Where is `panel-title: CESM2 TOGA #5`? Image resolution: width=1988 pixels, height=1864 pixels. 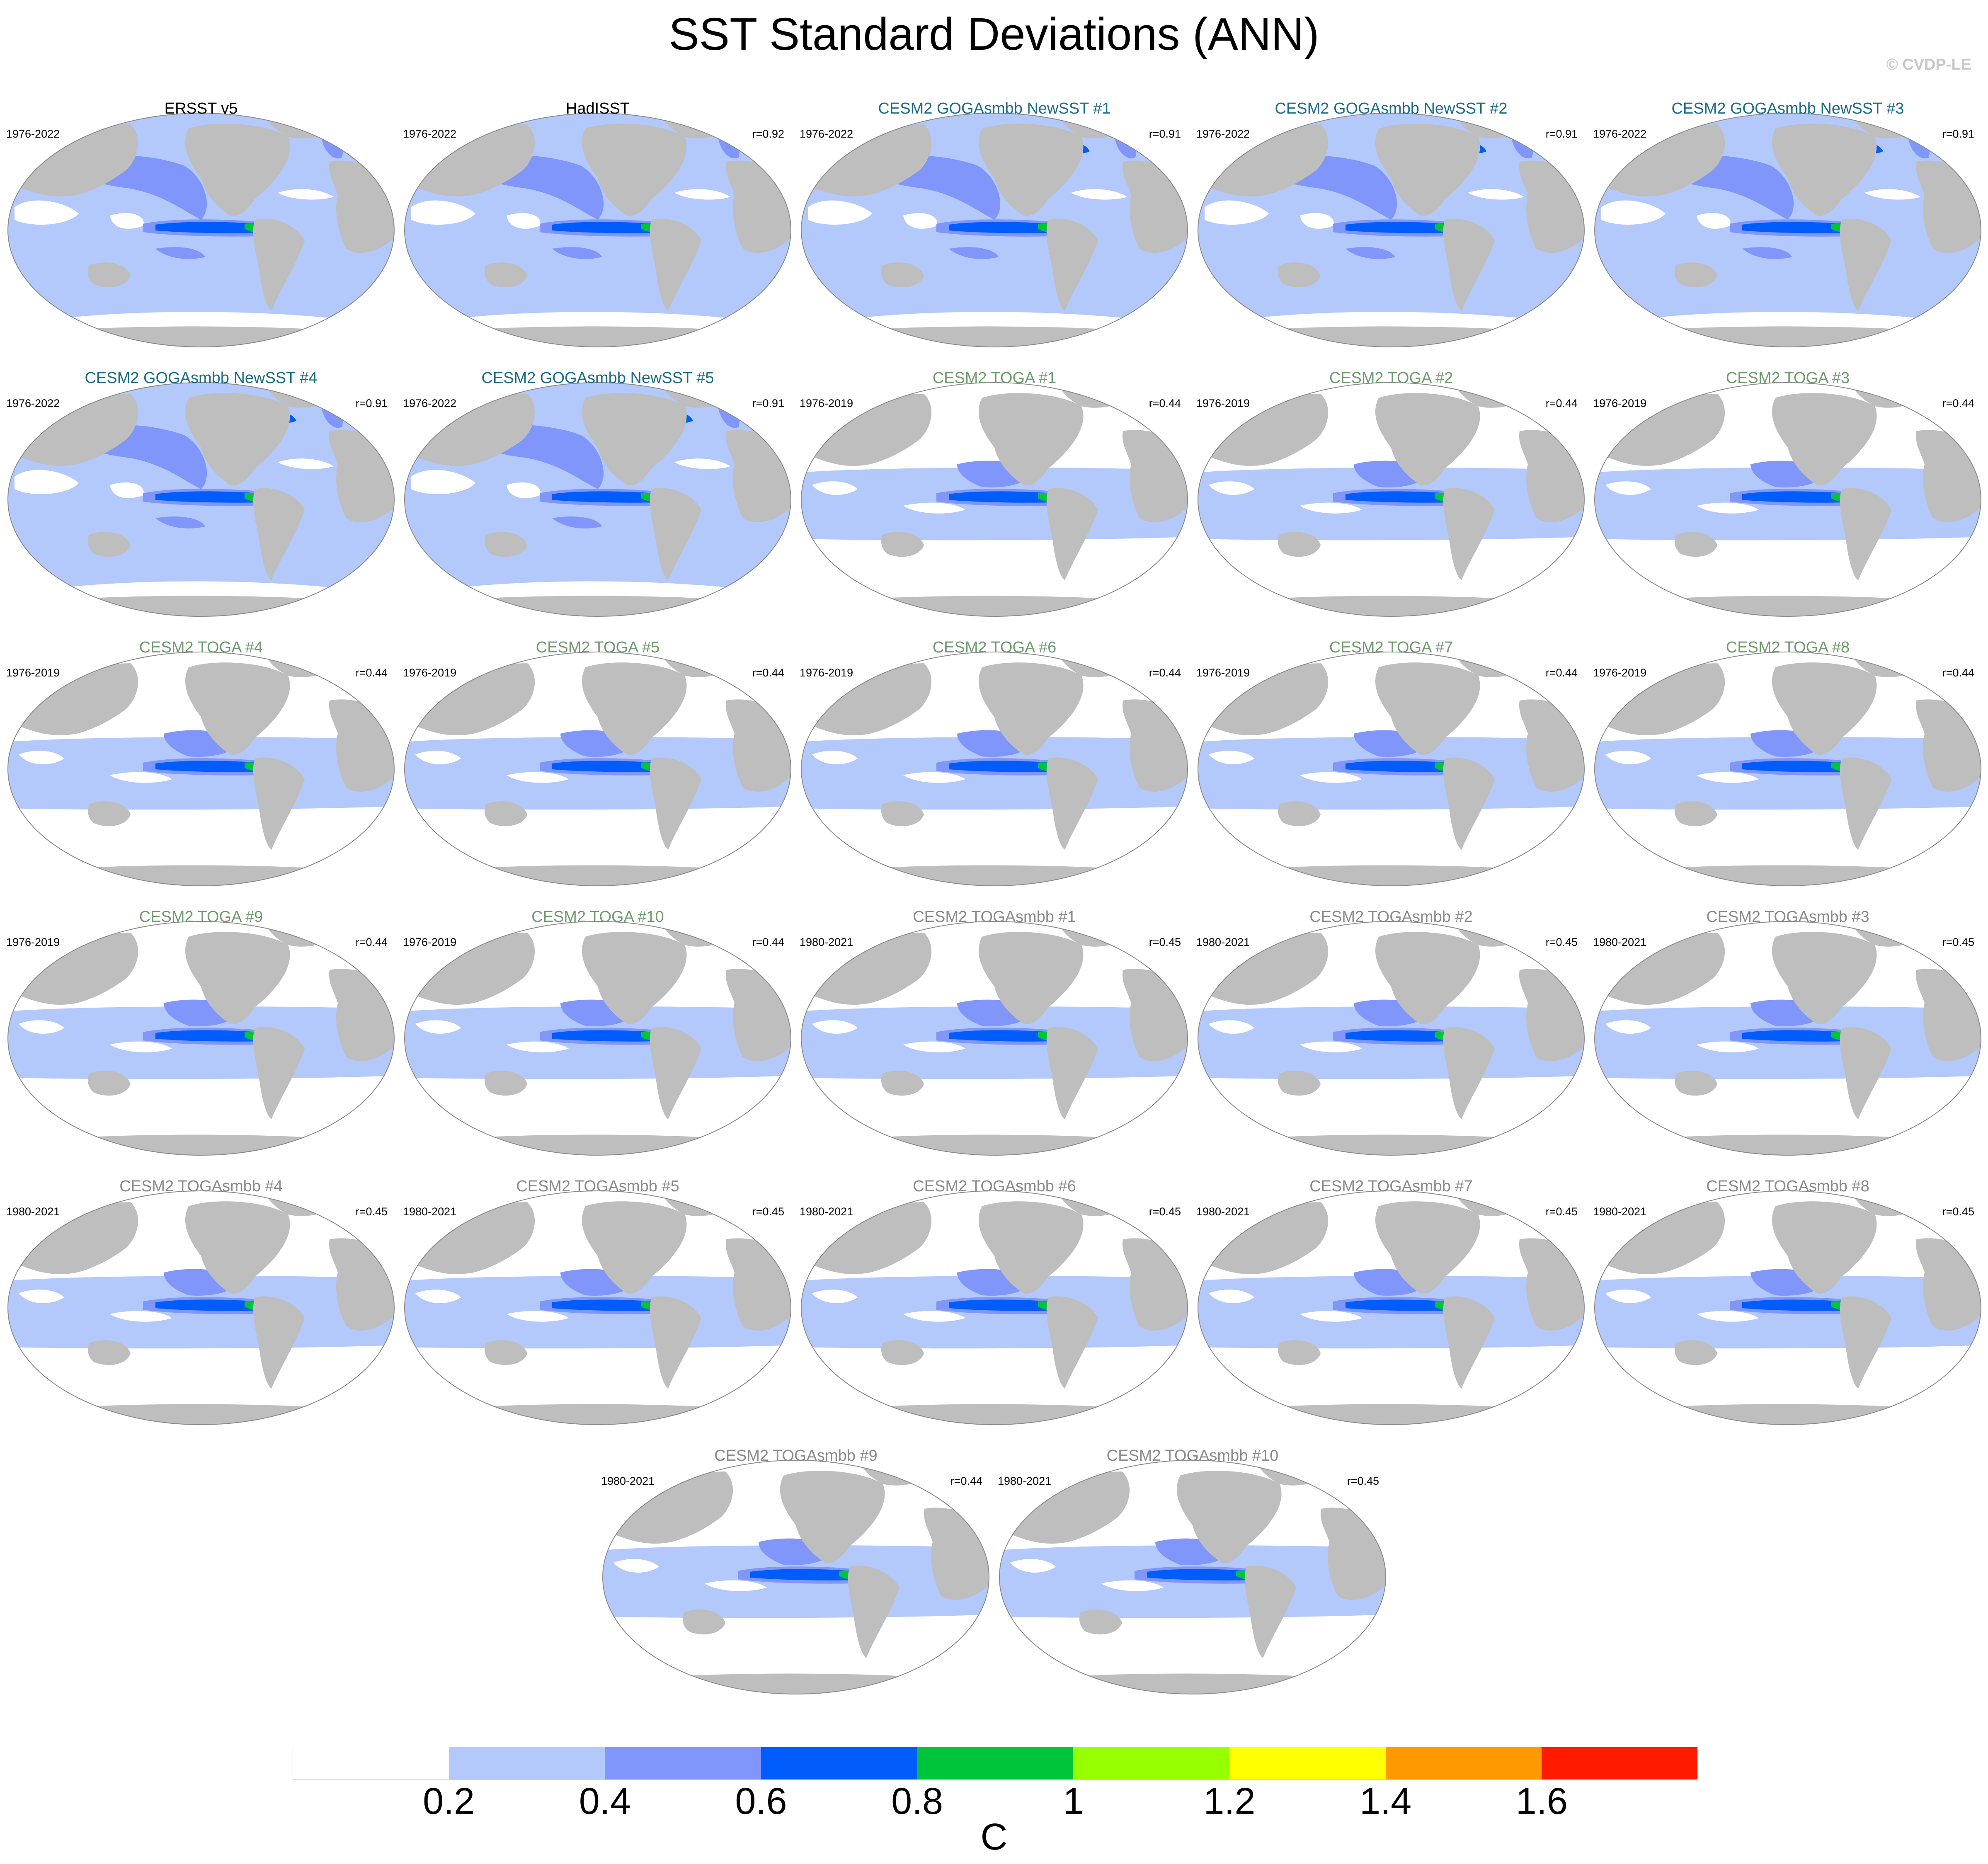
panel-title: CESM2 TOGA #5 is located at coordinates (598, 647).